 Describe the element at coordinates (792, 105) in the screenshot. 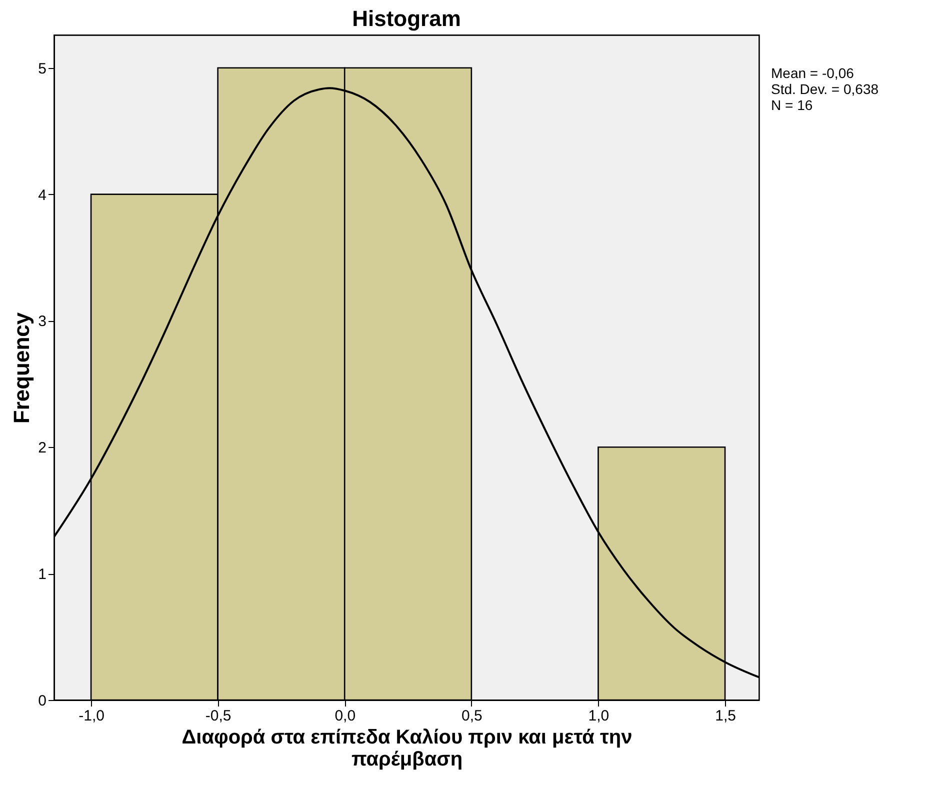

I see `text: N = 16` at that location.